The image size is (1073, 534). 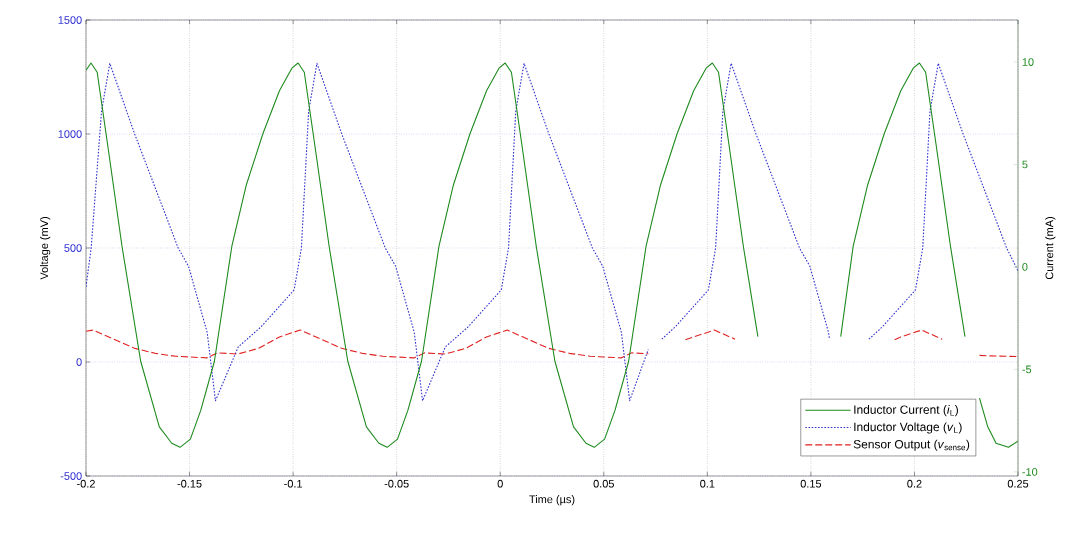 I want to click on y-axis-title: Voltage (mV), so click(x=45, y=248).